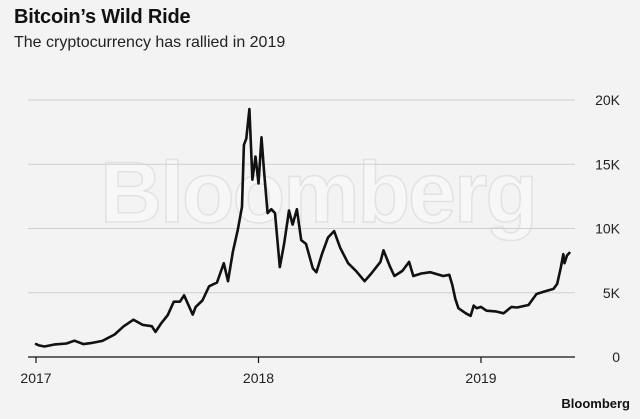  What do you see at coordinates (258, 378) in the screenshot?
I see `x-tick-label: 2018` at bounding box center [258, 378].